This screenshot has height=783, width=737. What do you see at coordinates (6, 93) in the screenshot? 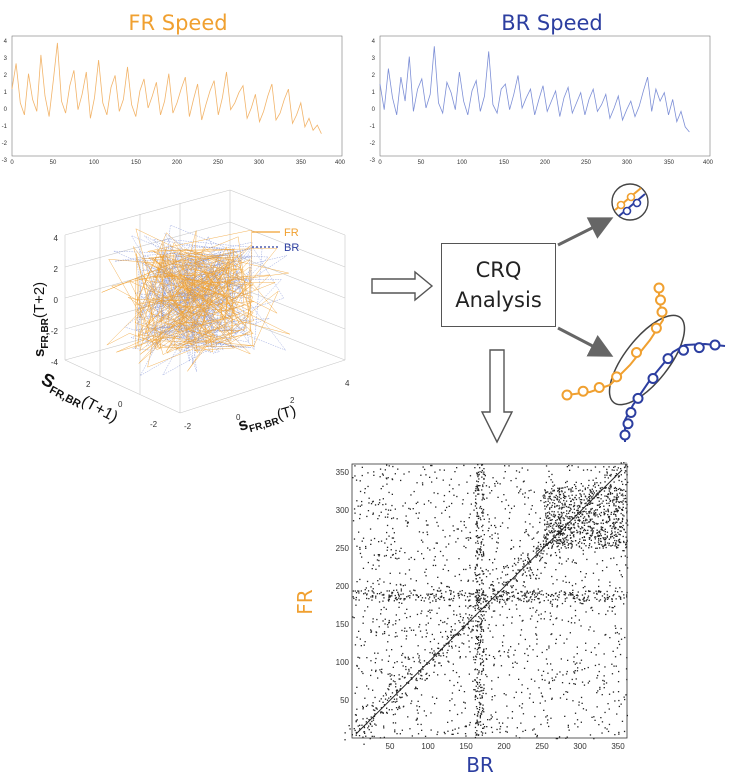
I see `y-tick: 1` at bounding box center [6, 93].